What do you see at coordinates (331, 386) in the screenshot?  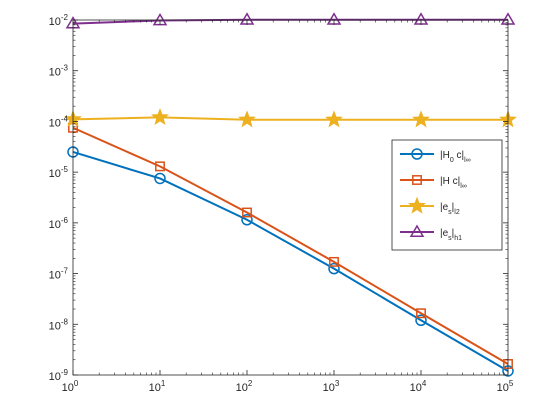 I see `x-tick-label: 10³` at bounding box center [331, 386].